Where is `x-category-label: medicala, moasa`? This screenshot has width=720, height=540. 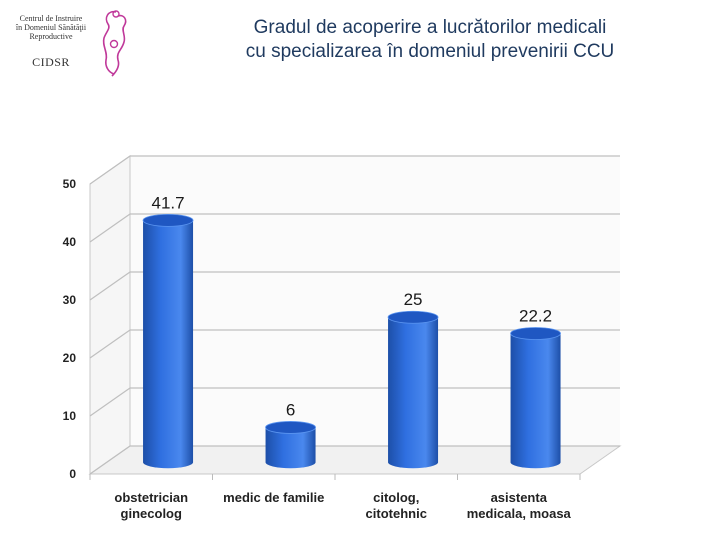
x-category-label: medicala, moasa is located at coordinates (519, 513).